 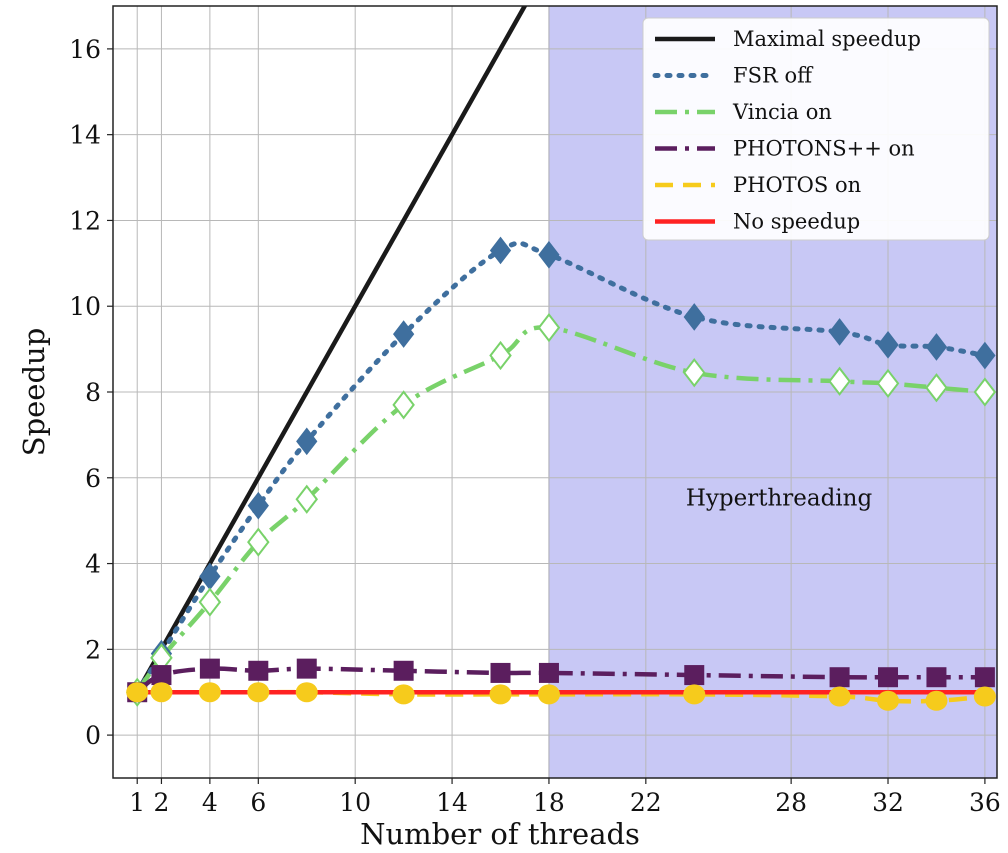 I want to click on y-tick-label: 4, so click(x=93, y=564).